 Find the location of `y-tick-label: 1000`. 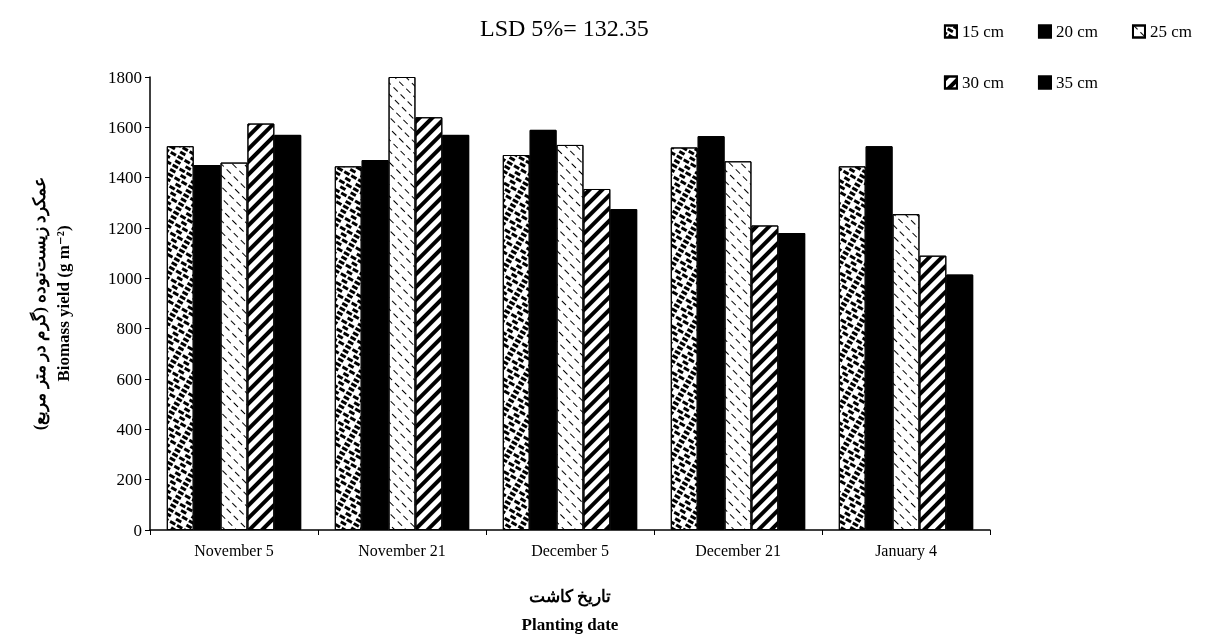

y-tick-label: 1000 is located at coordinates (125, 278).